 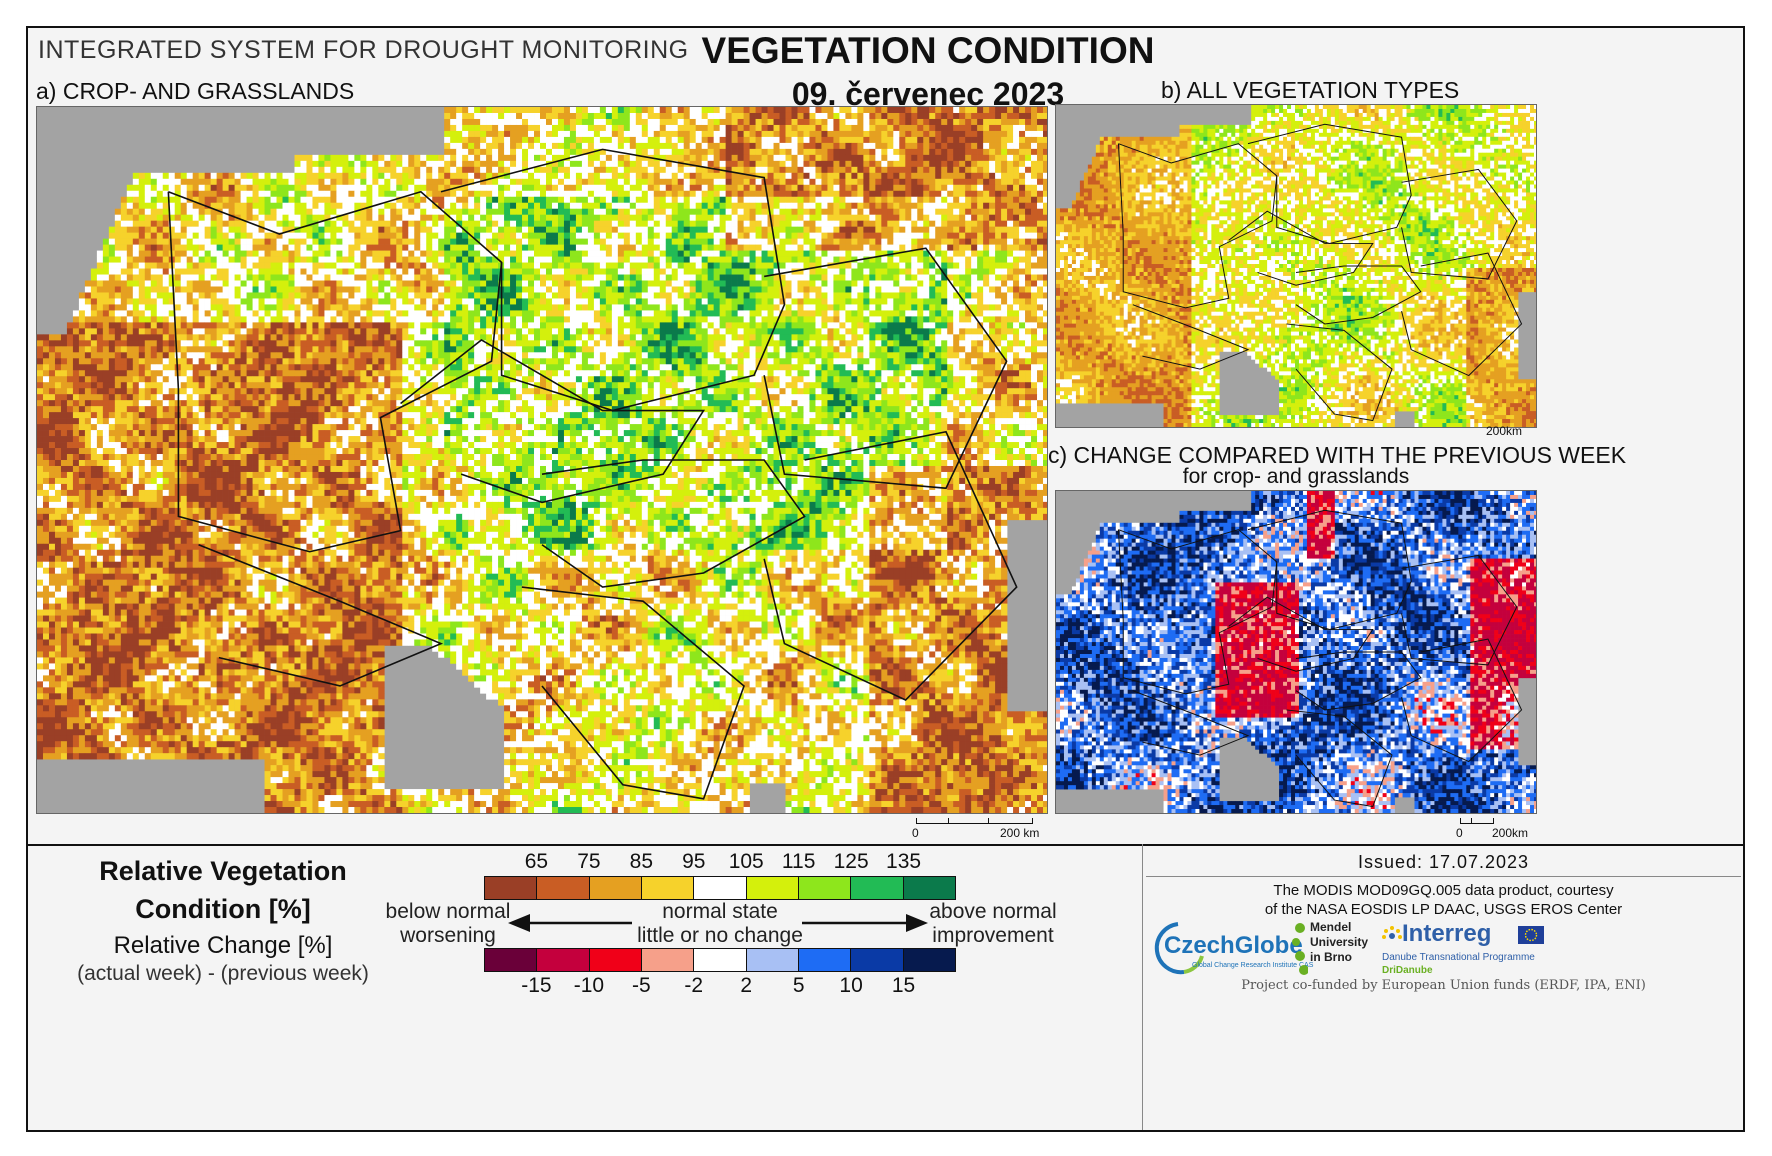 I want to click on condition-ticks: 65 75 85 95 105 115 125 135, so click(x=720, y=863).